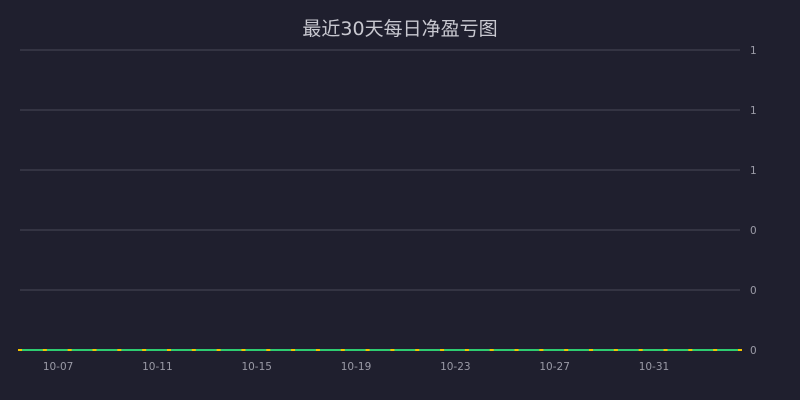  What do you see at coordinates (654, 367) in the screenshot?
I see `x-tick-label: 10-31` at bounding box center [654, 367].